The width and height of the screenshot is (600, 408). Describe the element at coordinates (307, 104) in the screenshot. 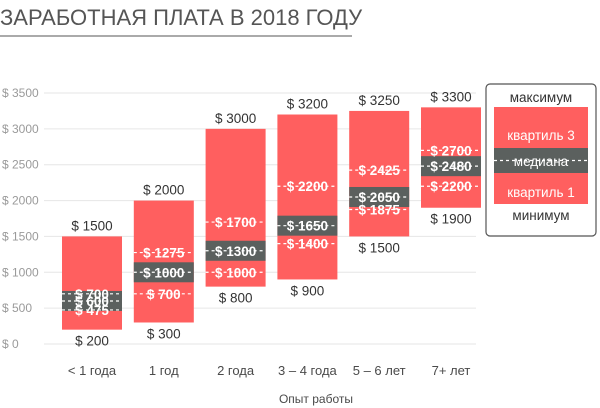

I see `max-label: $ 3200` at that location.